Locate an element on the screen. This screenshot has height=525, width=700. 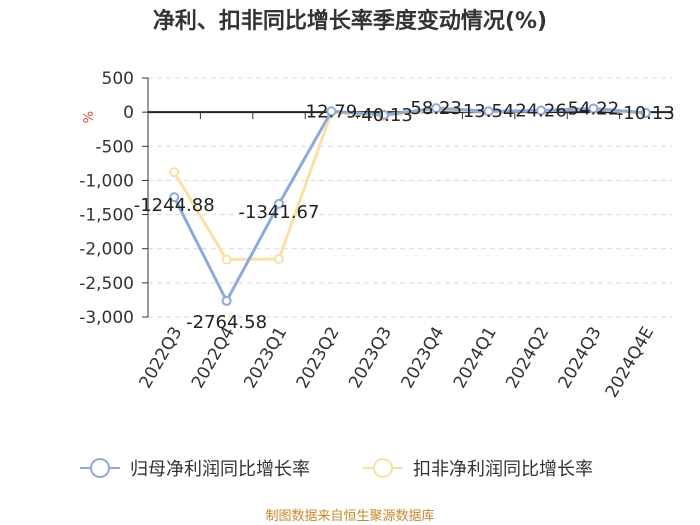
data-label: 24.26 is located at coordinates (541, 110).